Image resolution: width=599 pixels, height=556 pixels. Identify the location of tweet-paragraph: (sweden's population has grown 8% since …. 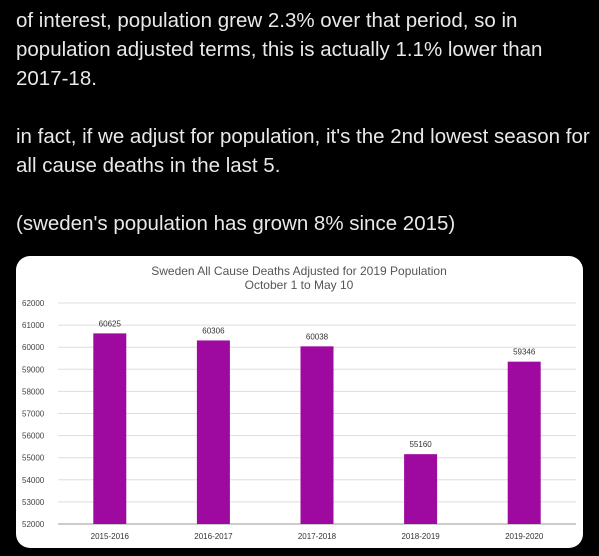
(236, 223).